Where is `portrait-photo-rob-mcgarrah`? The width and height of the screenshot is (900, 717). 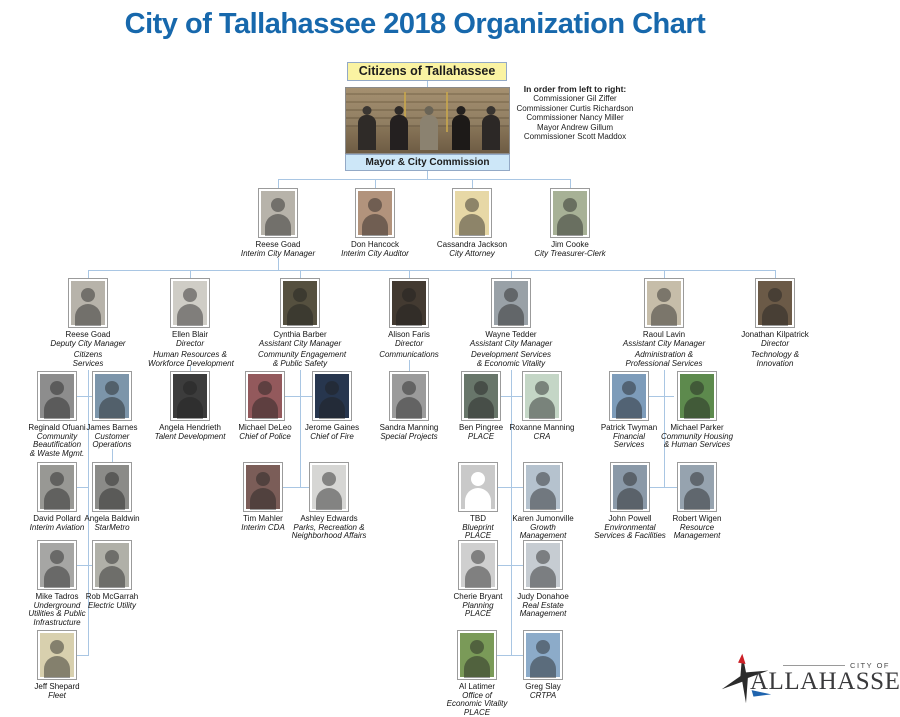
portrait-photo-rob-mcgarrah is located at coordinates (112, 565).